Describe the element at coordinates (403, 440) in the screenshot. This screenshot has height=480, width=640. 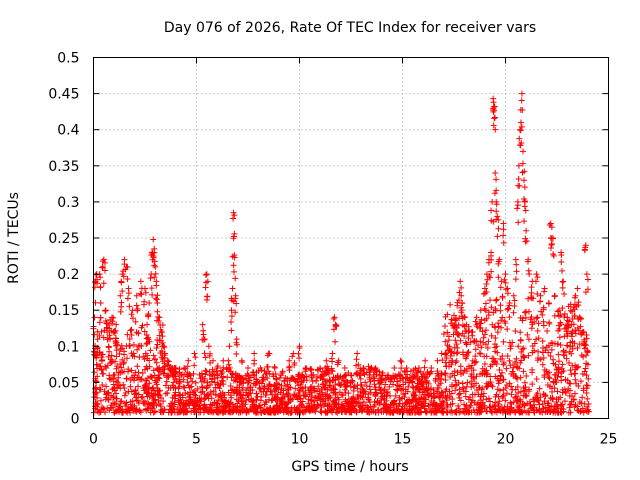
I see `x-tick-label: 15` at that location.